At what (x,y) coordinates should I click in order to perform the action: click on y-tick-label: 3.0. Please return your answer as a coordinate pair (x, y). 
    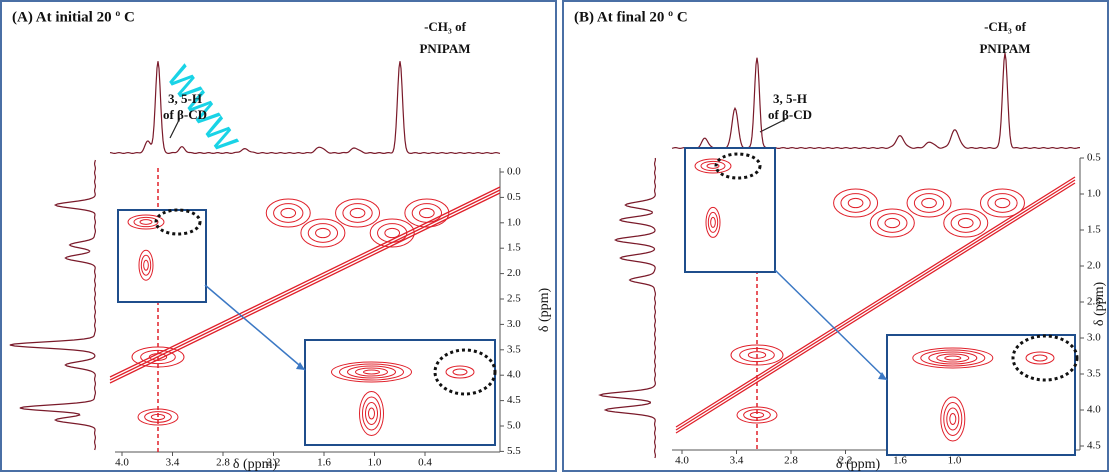
    Looking at the image, I should click on (514, 324).